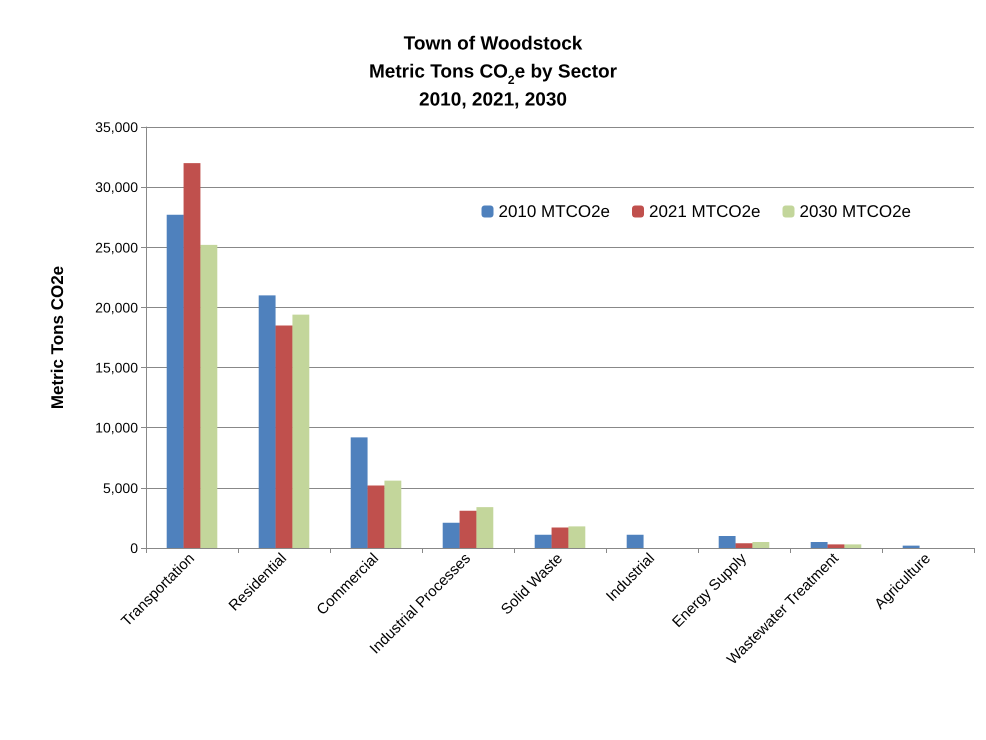 This screenshot has width=986, height=740. I want to click on y-tick-label: 0, so click(134, 548).